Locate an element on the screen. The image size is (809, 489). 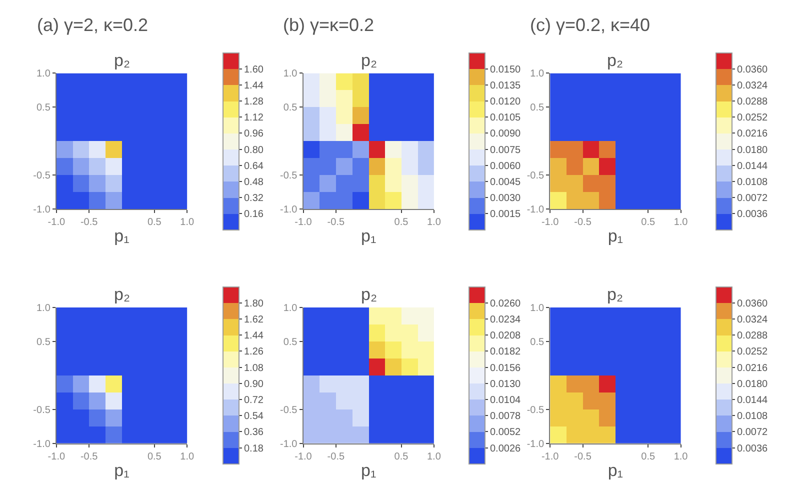
color-bar-label: 0.0150 is located at coordinates (506, 70).